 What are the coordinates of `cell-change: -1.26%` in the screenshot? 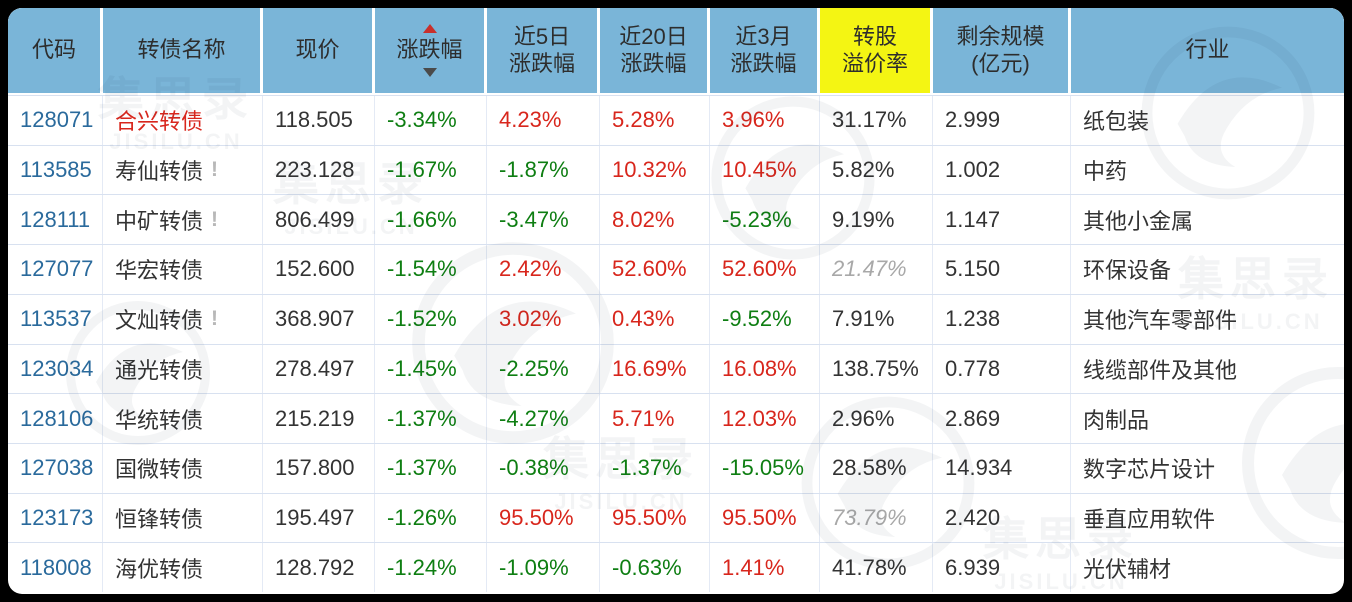 It's located at (431, 518).